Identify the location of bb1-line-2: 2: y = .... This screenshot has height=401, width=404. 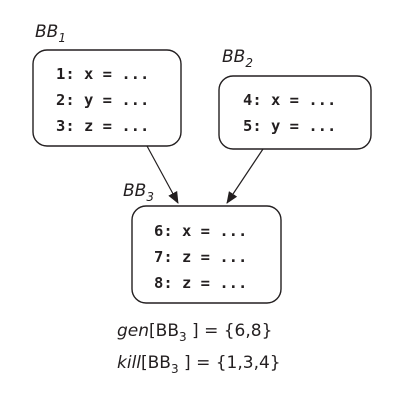
(102, 100).